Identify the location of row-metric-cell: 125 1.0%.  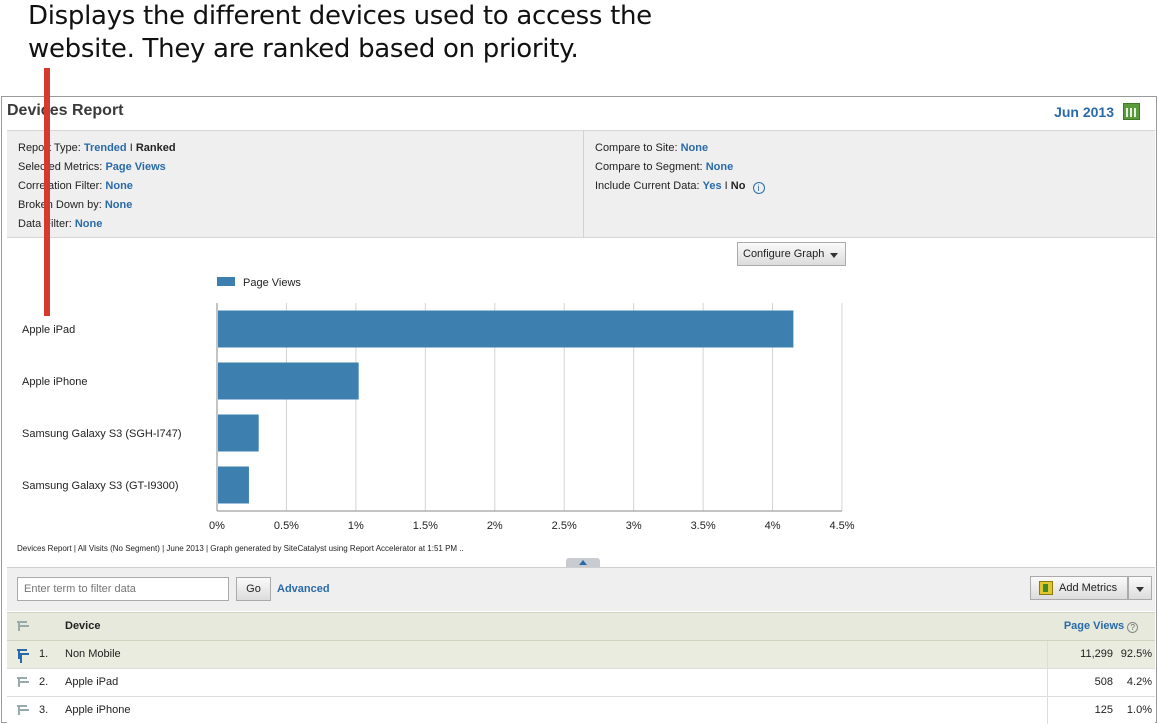
(1101, 710).